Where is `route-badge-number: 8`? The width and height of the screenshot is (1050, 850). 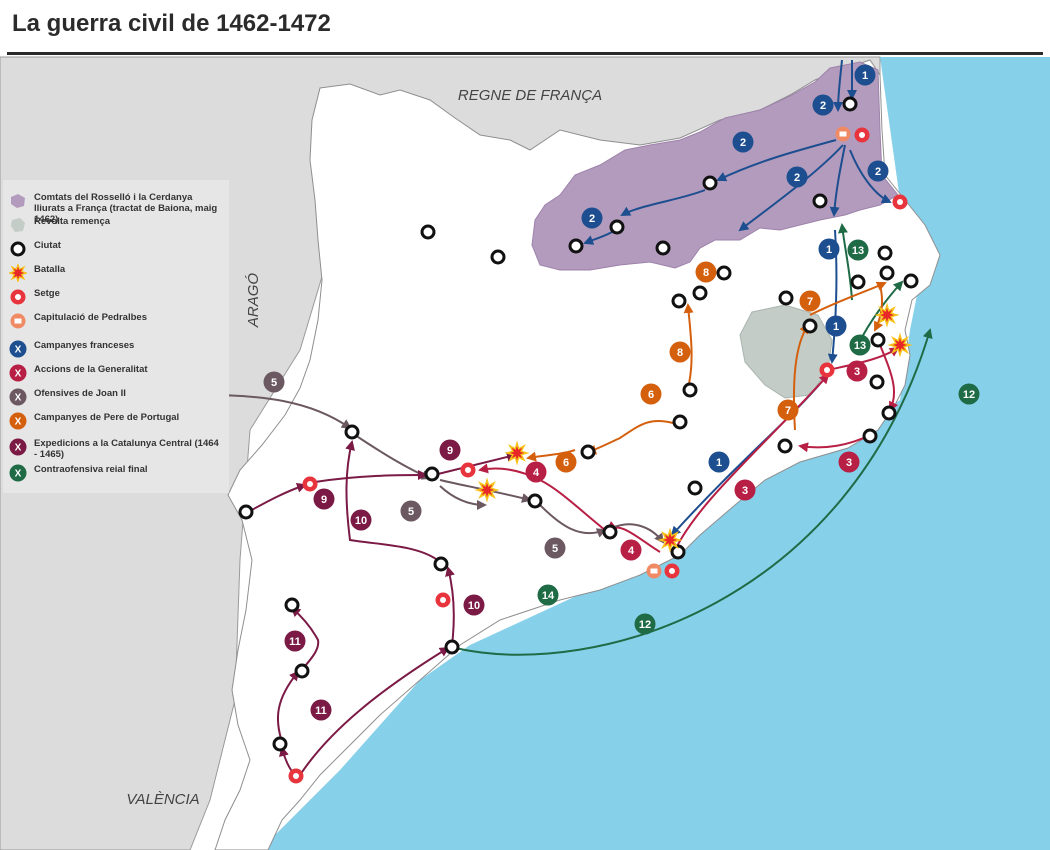
route-badge-number: 8 is located at coordinates (706, 273).